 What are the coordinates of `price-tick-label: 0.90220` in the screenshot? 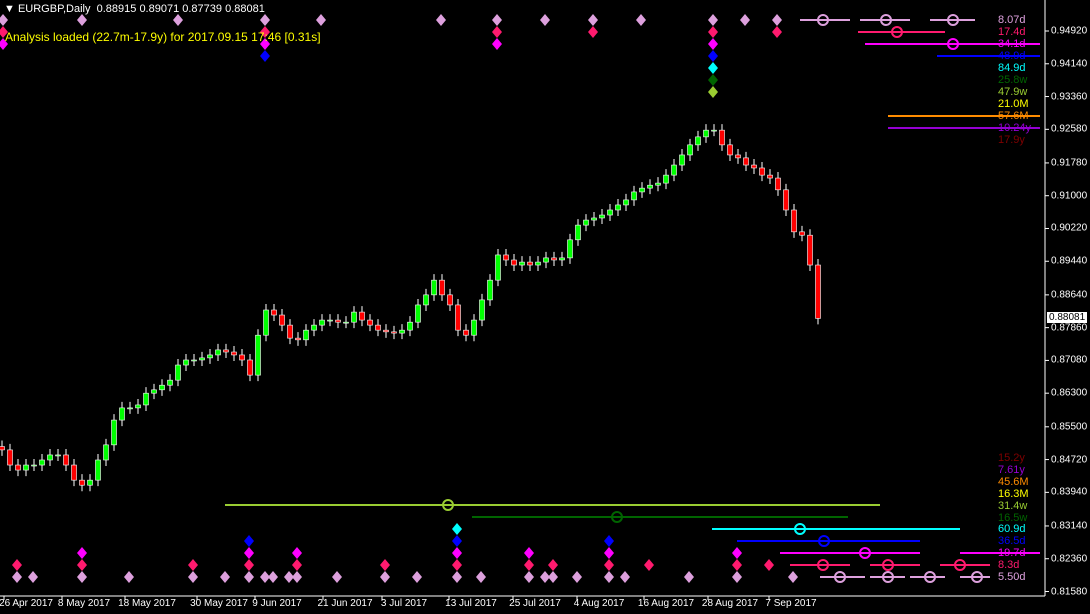 It's located at (1069, 228).